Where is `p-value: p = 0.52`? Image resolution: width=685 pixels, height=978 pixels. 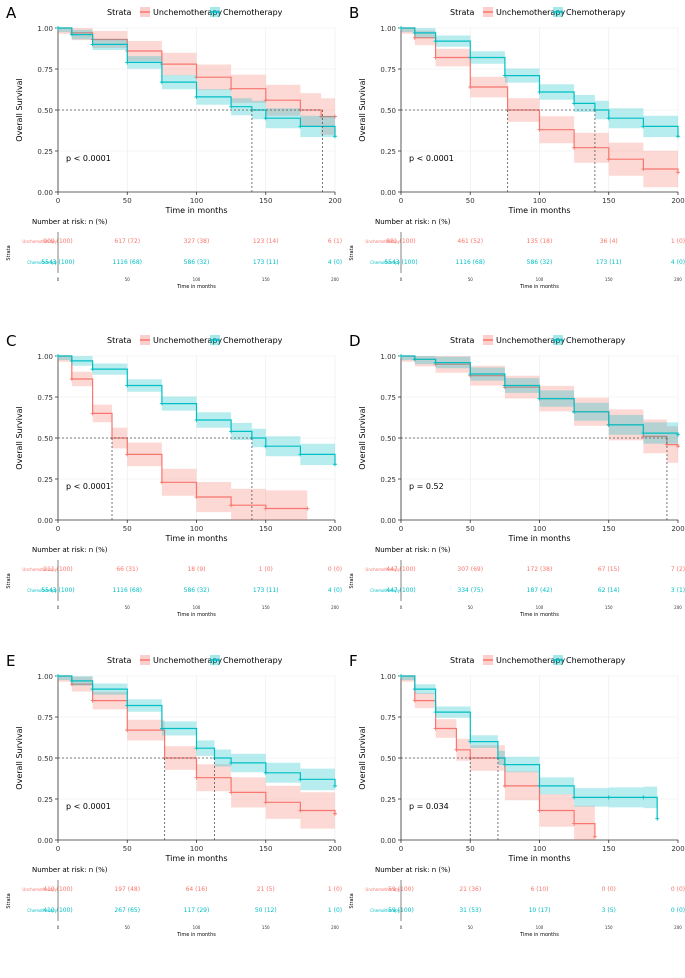
p-value: p = 0.52 is located at coordinates (426, 486).